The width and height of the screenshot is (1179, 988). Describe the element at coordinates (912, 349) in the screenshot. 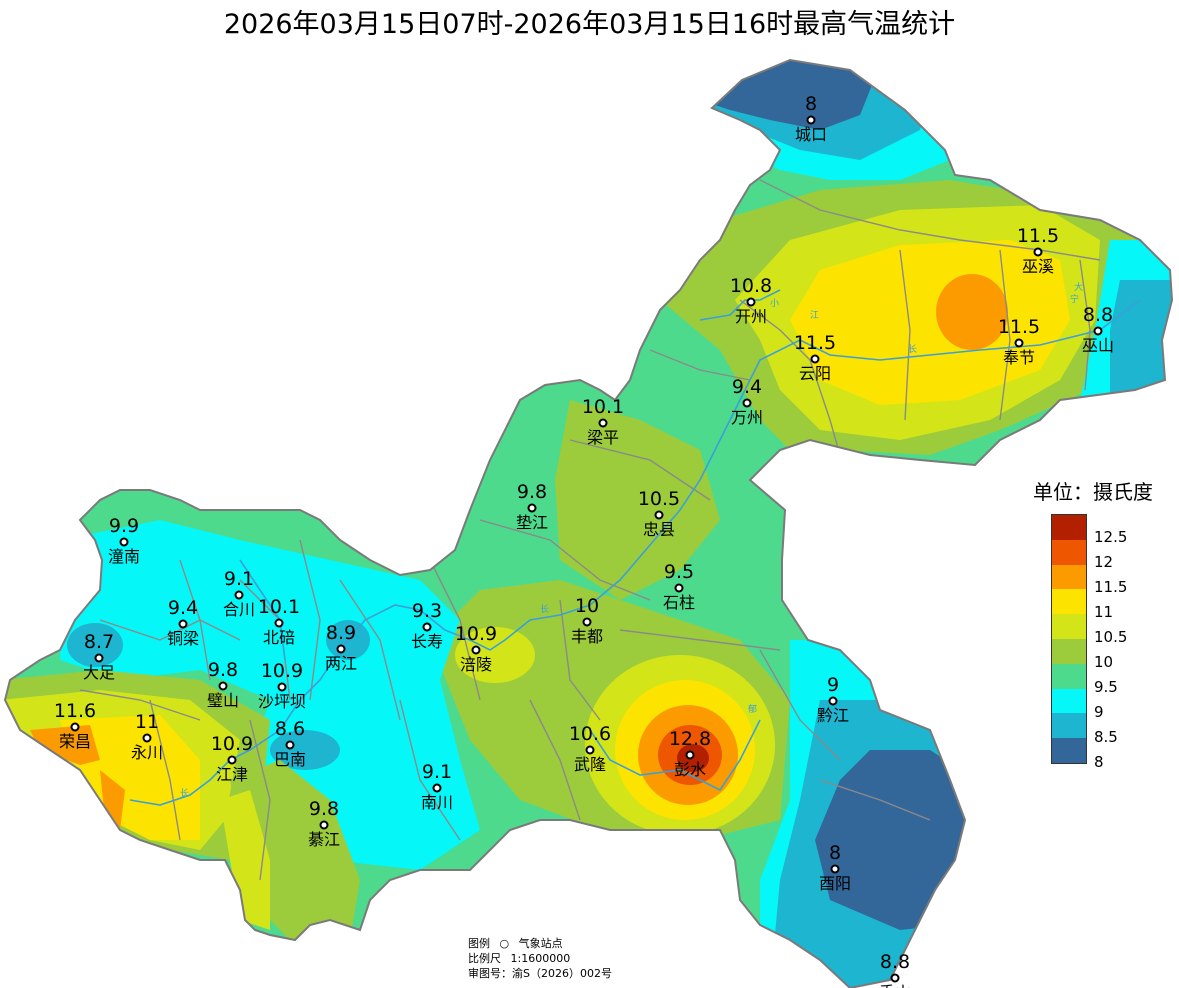

I see `svg-text: 长` at that location.